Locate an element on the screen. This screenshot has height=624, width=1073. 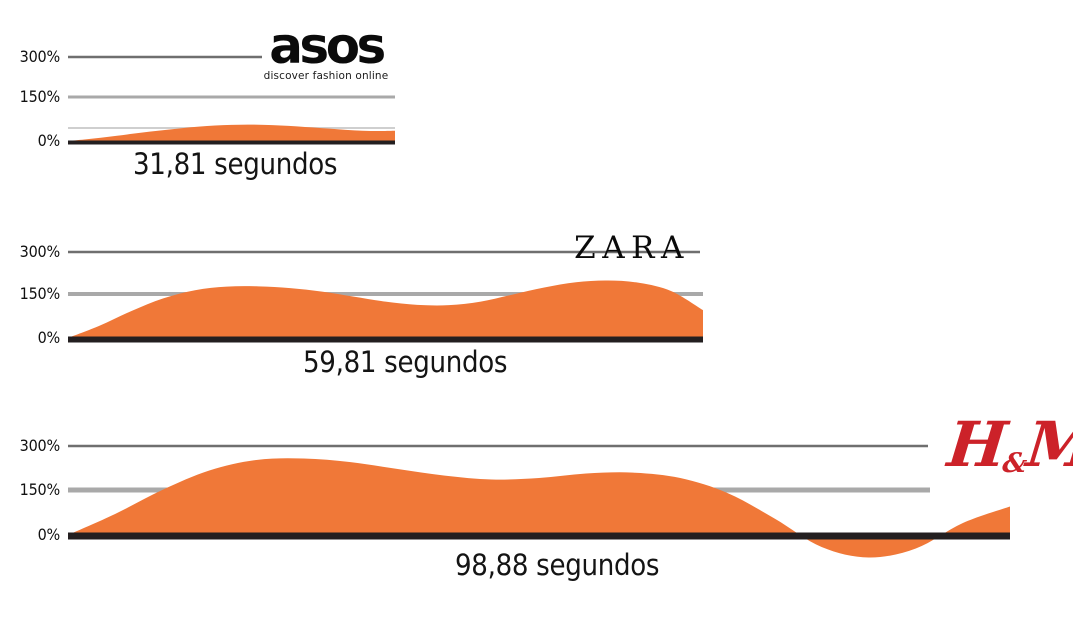
ytick-label-300-zara: 300% is located at coordinates (40, 251).